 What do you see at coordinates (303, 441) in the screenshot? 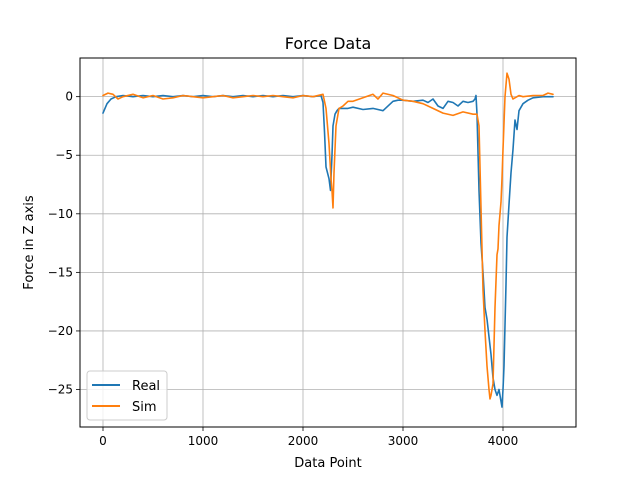
I see `x-tick-label: 2000` at bounding box center [303, 441].